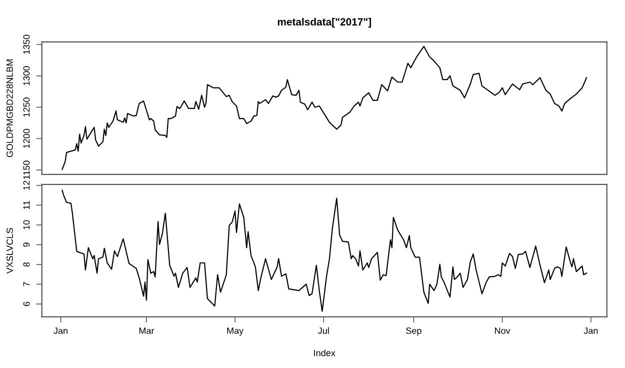  What do you see at coordinates (26, 44) in the screenshot?
I see `y-tick-label: 1350` at bounding box center [26, 44].